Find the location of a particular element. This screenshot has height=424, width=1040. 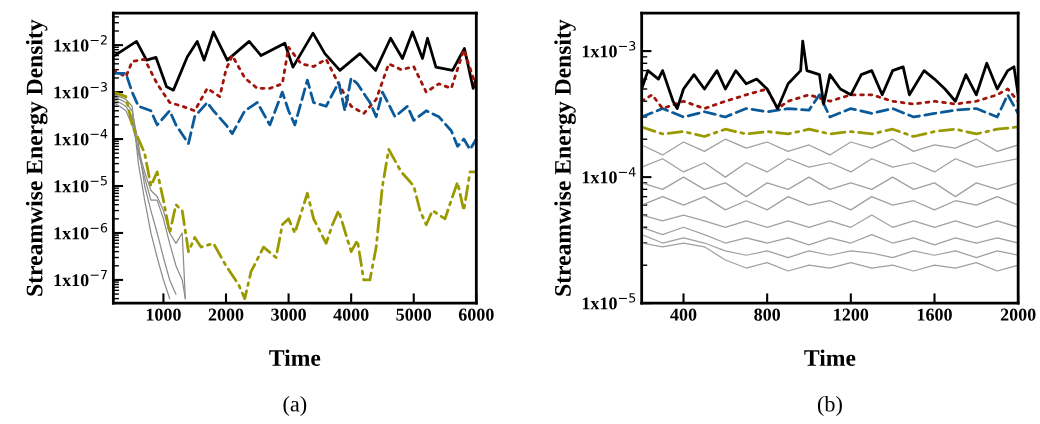

y-tick-label: 1x10$^{−7}$ is located at coordinates (80, 278).